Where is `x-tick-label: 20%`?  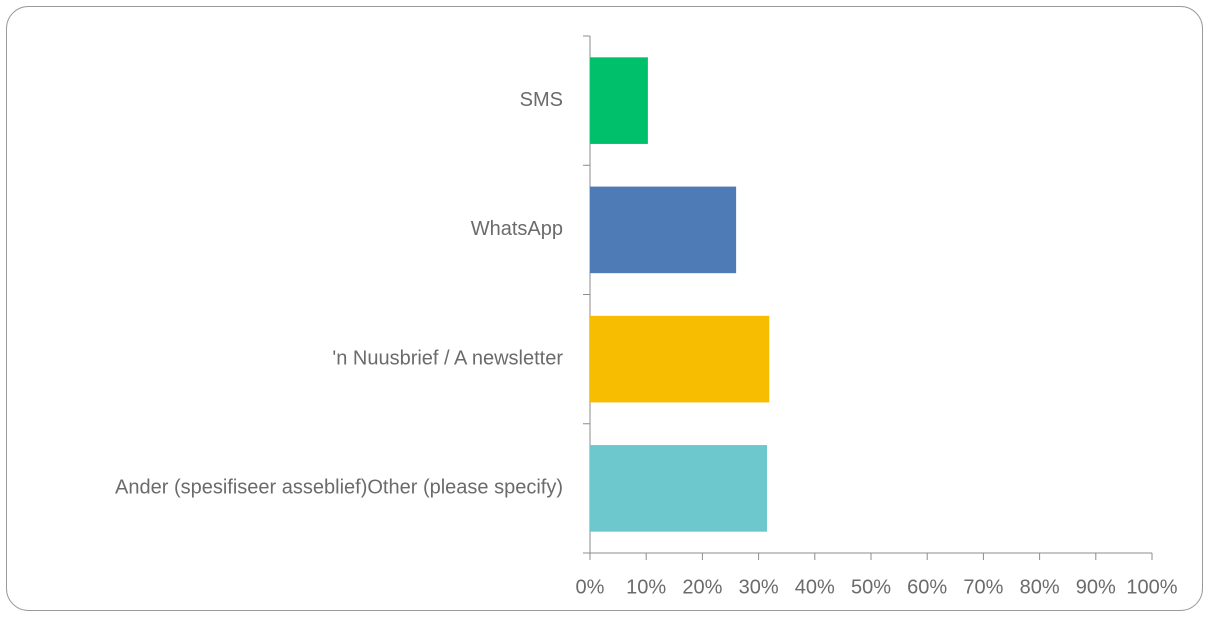
x-tick-label: 20% is located at coordinates (702, 587).